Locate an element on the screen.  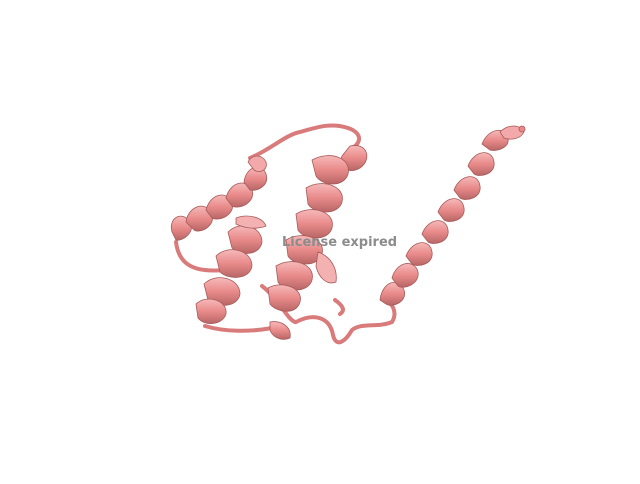
loop-bottom-right is located at coordinates (345, 321).